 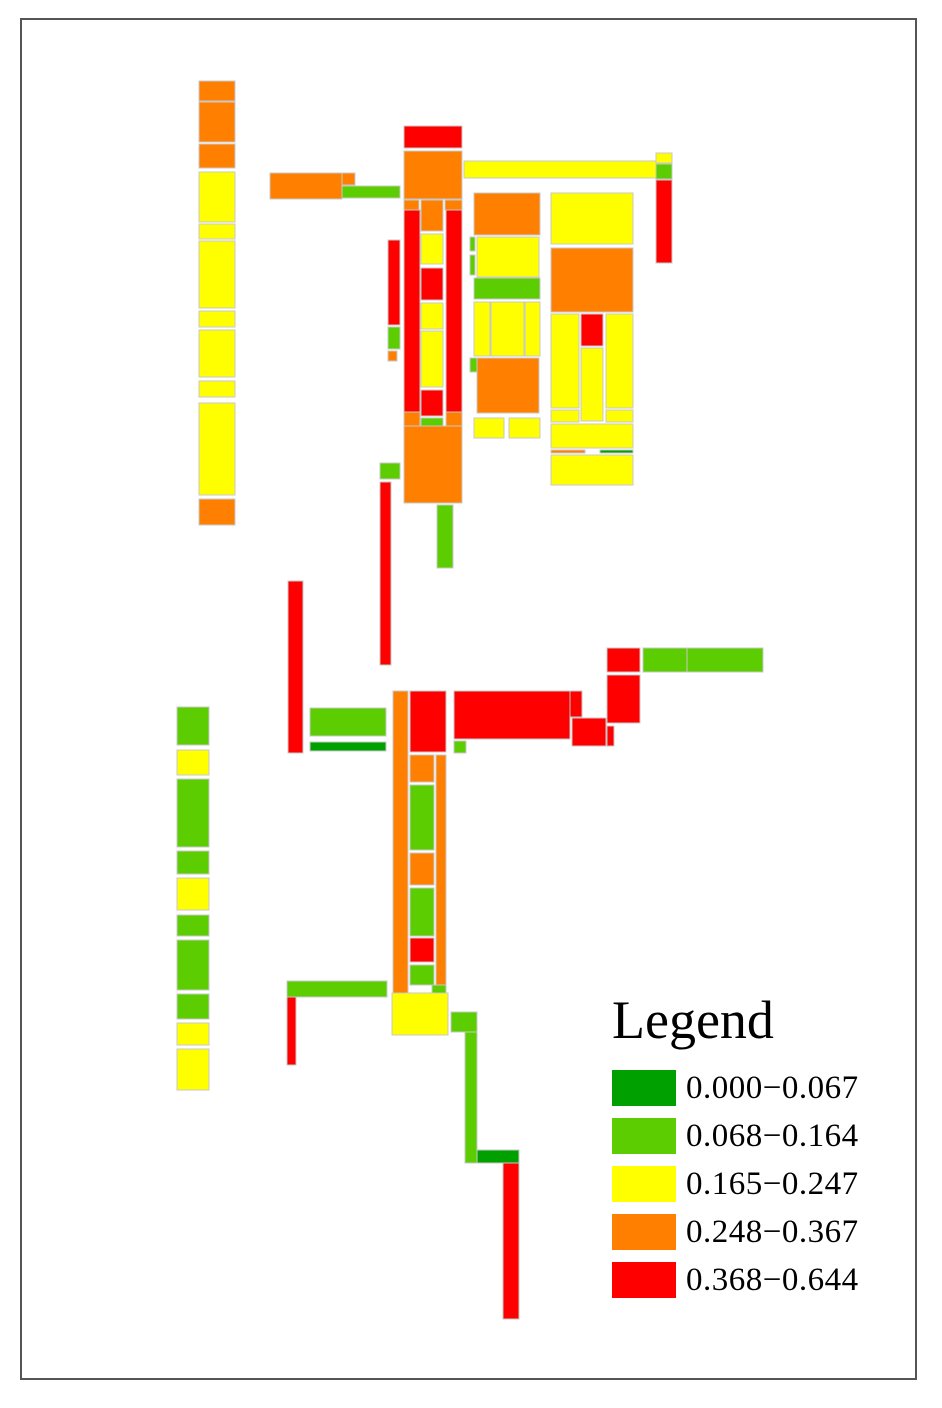 I want to click on legend-item: 0.248−0.367, so click(x=757, y=1232).